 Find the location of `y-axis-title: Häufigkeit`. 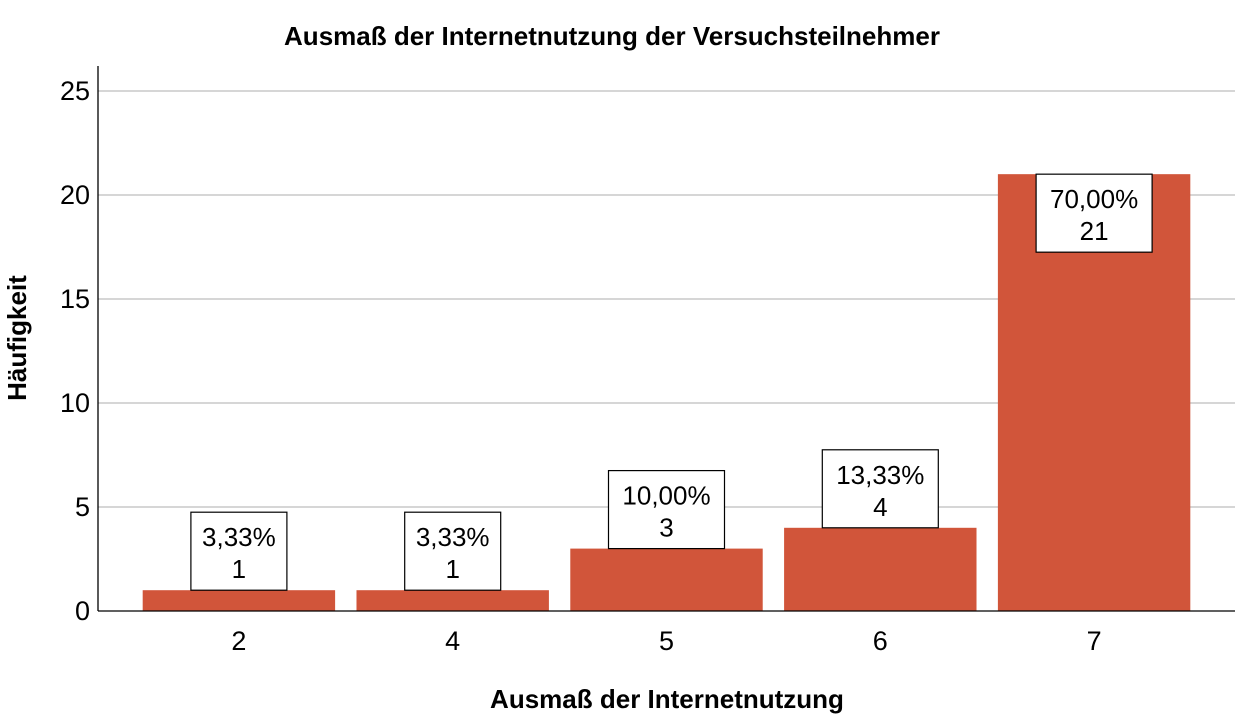

y-axis-title: Häufigkeit is located at coordinates (17, 338).